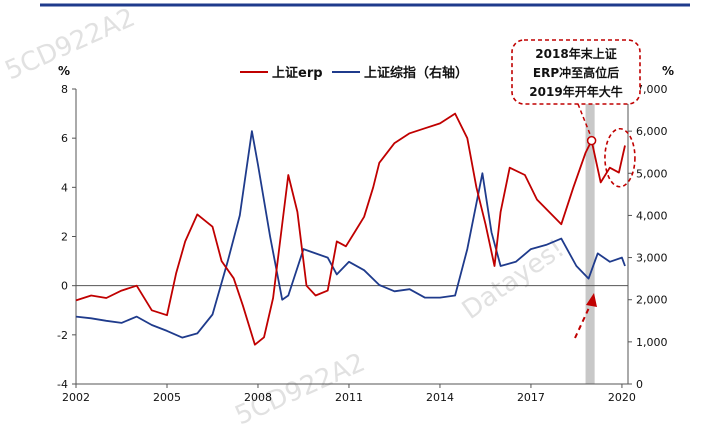  Describe the element at coordinates (652, 131) in the screenshot. I see `y2-tick-label: 6,000` at that location.